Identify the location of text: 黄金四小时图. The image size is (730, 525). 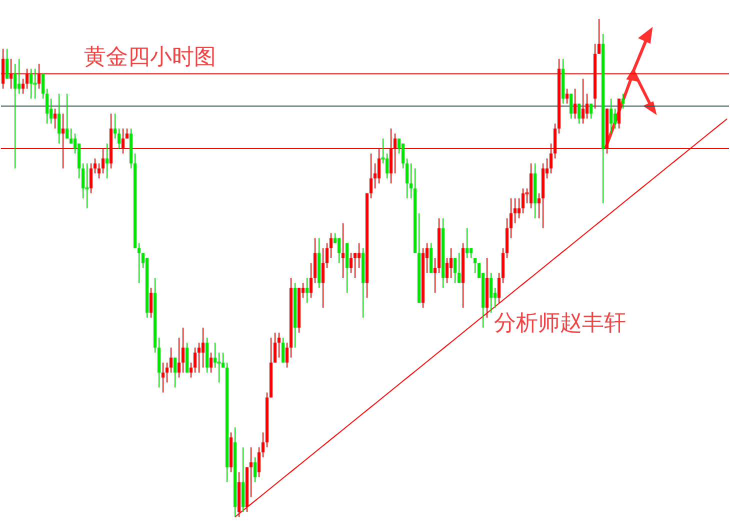
(150, 58).